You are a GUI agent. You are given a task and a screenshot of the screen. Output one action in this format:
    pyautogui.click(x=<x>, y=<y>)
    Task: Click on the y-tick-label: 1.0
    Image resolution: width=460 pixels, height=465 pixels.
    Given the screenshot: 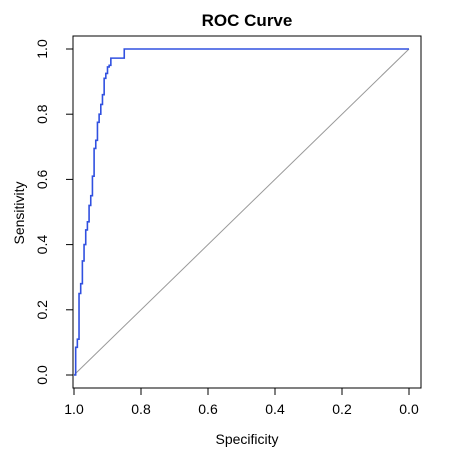 What is the action you would take?
    pyautogui.click(x=42, y=49)
    